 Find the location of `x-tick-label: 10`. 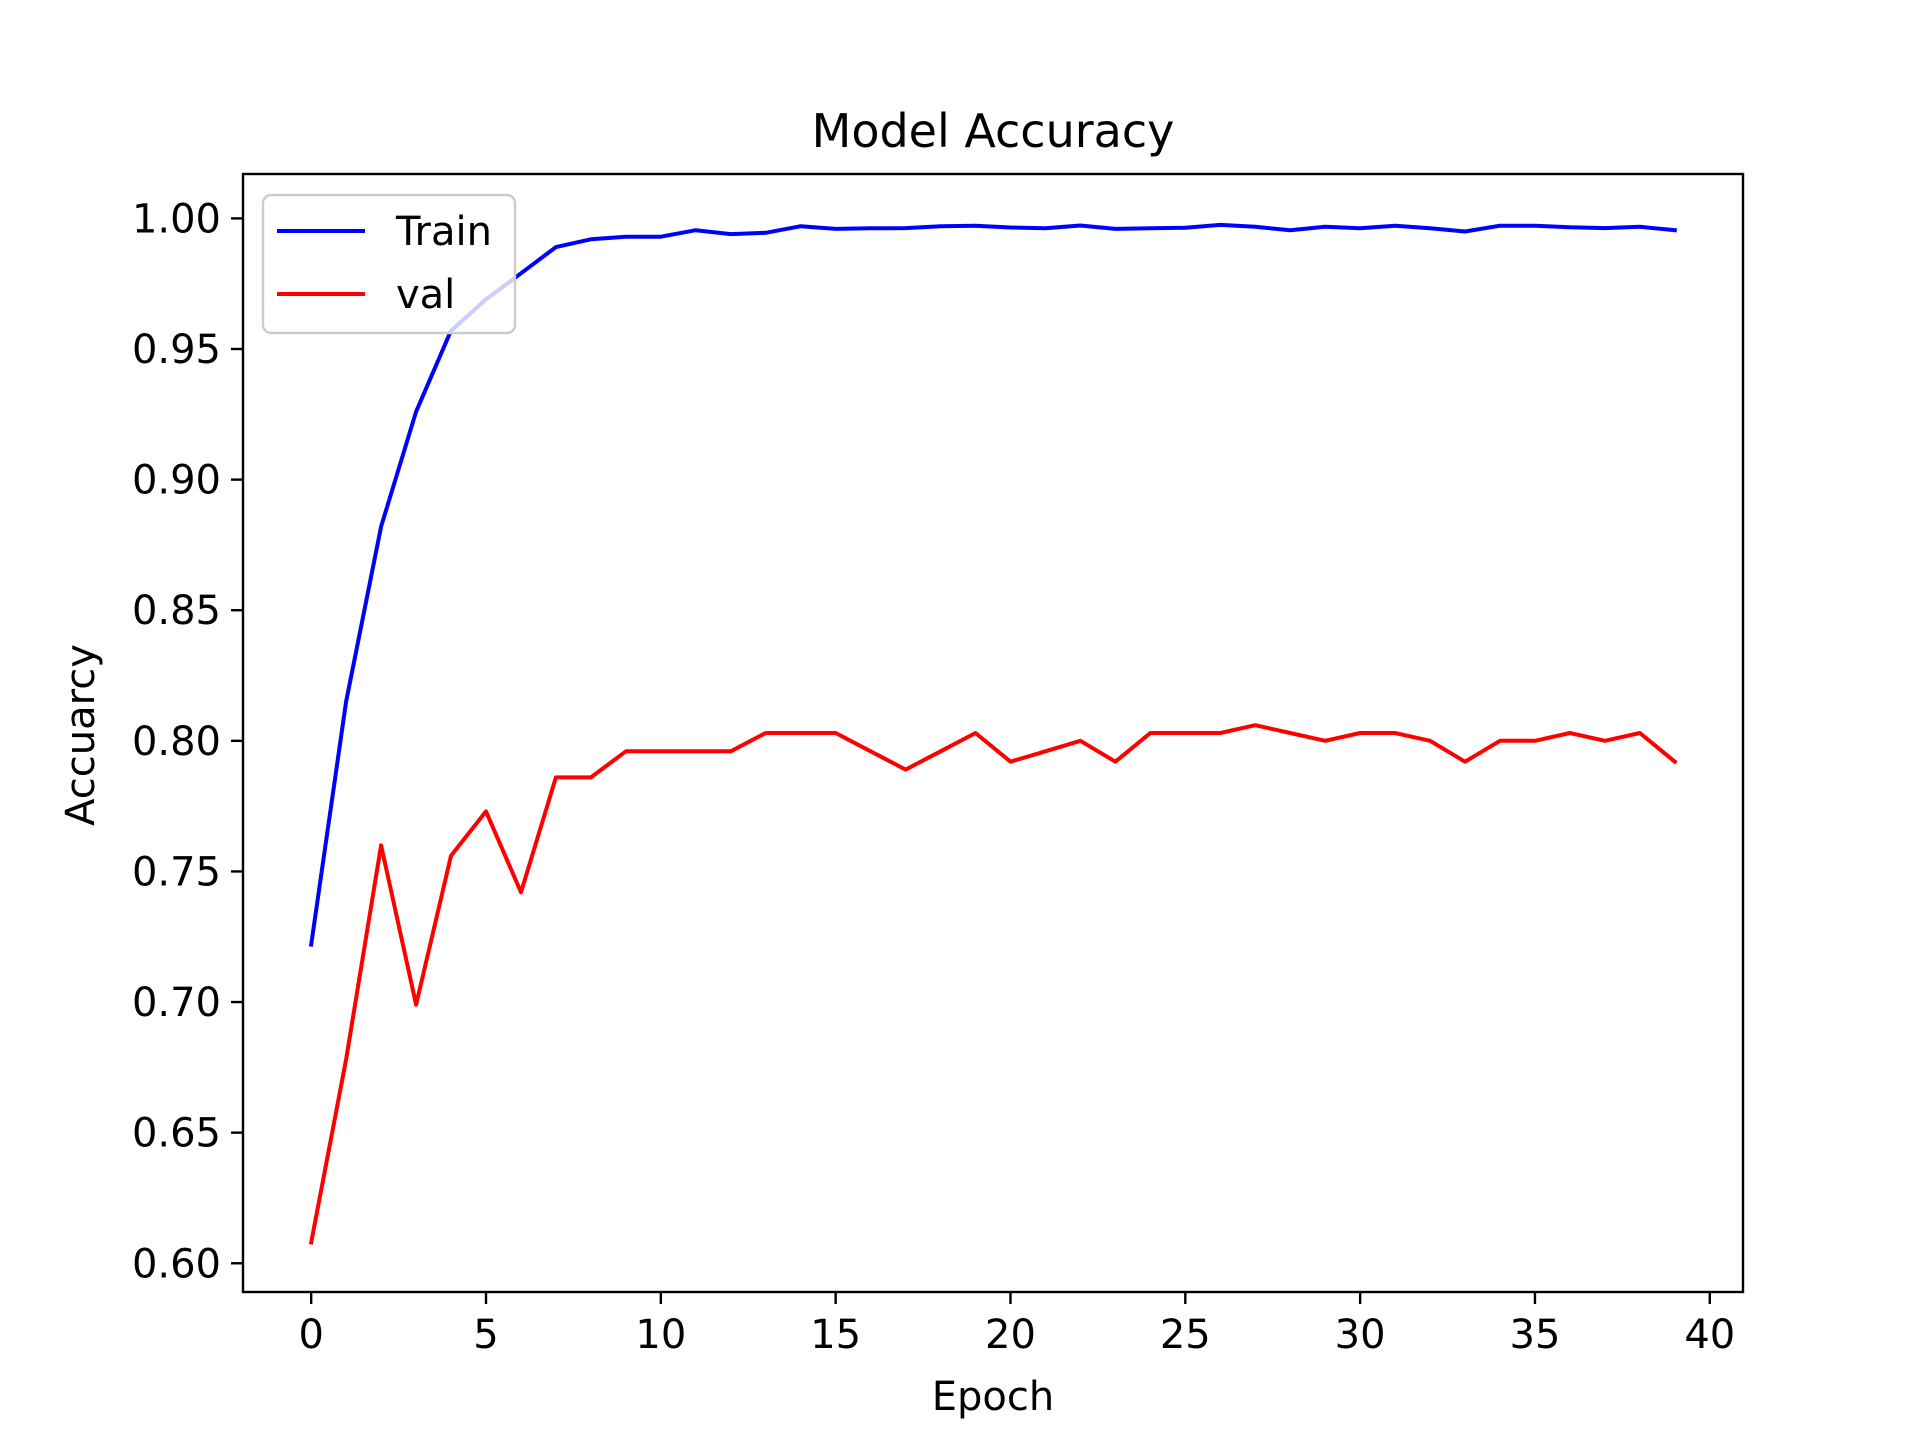

x-tick-label: 10 is located at coordinates (660, 1335).